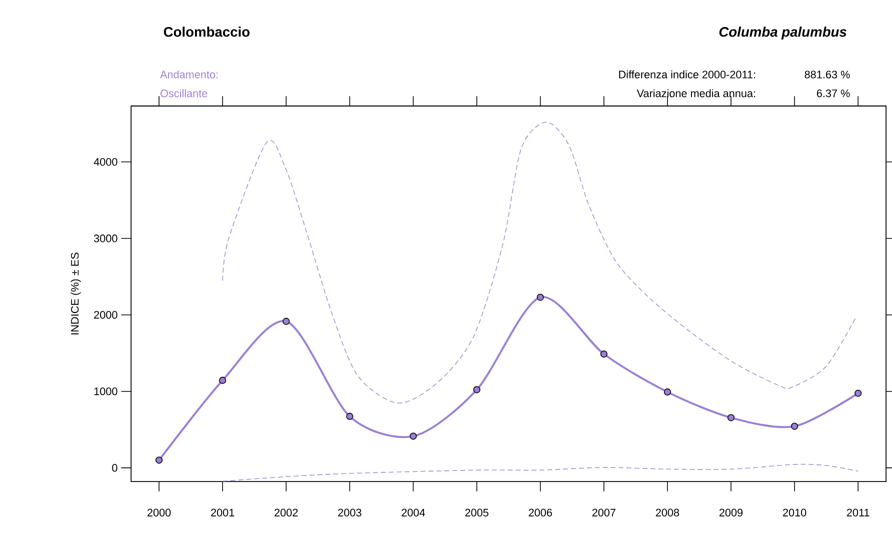 This screenshot has height=546, width=892. What do you see at coordinates (207, 31) in the screenshot?
I see `chart-title: Colombaccio` at bounding box center [207, 31].